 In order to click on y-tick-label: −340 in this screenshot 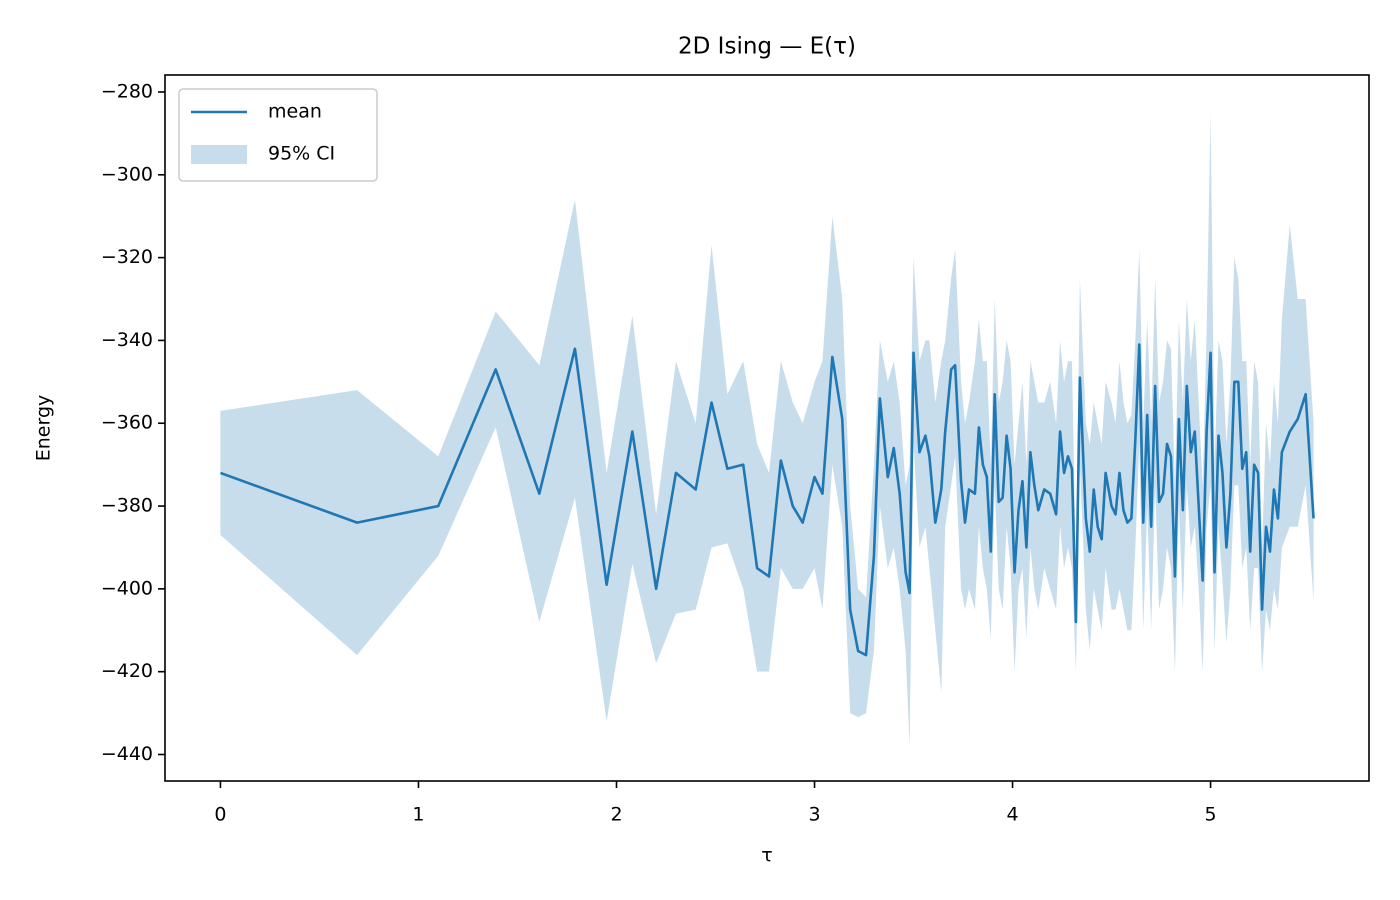, I will do `click(127, 340)`.